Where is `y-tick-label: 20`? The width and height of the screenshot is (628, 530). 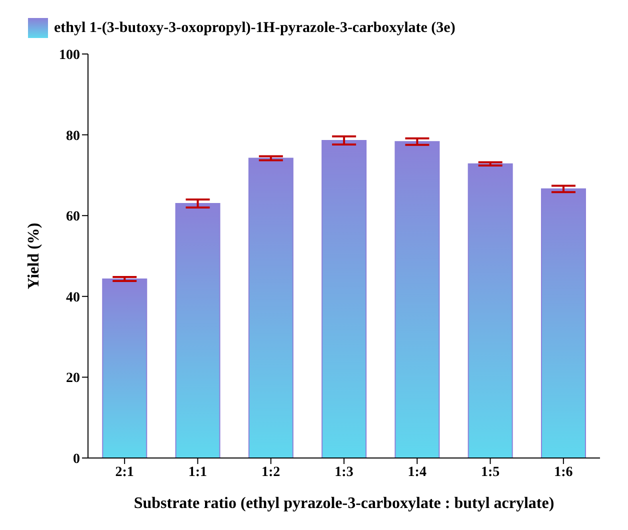 y-tick-label: 20 is located at coordinates (73, 378).